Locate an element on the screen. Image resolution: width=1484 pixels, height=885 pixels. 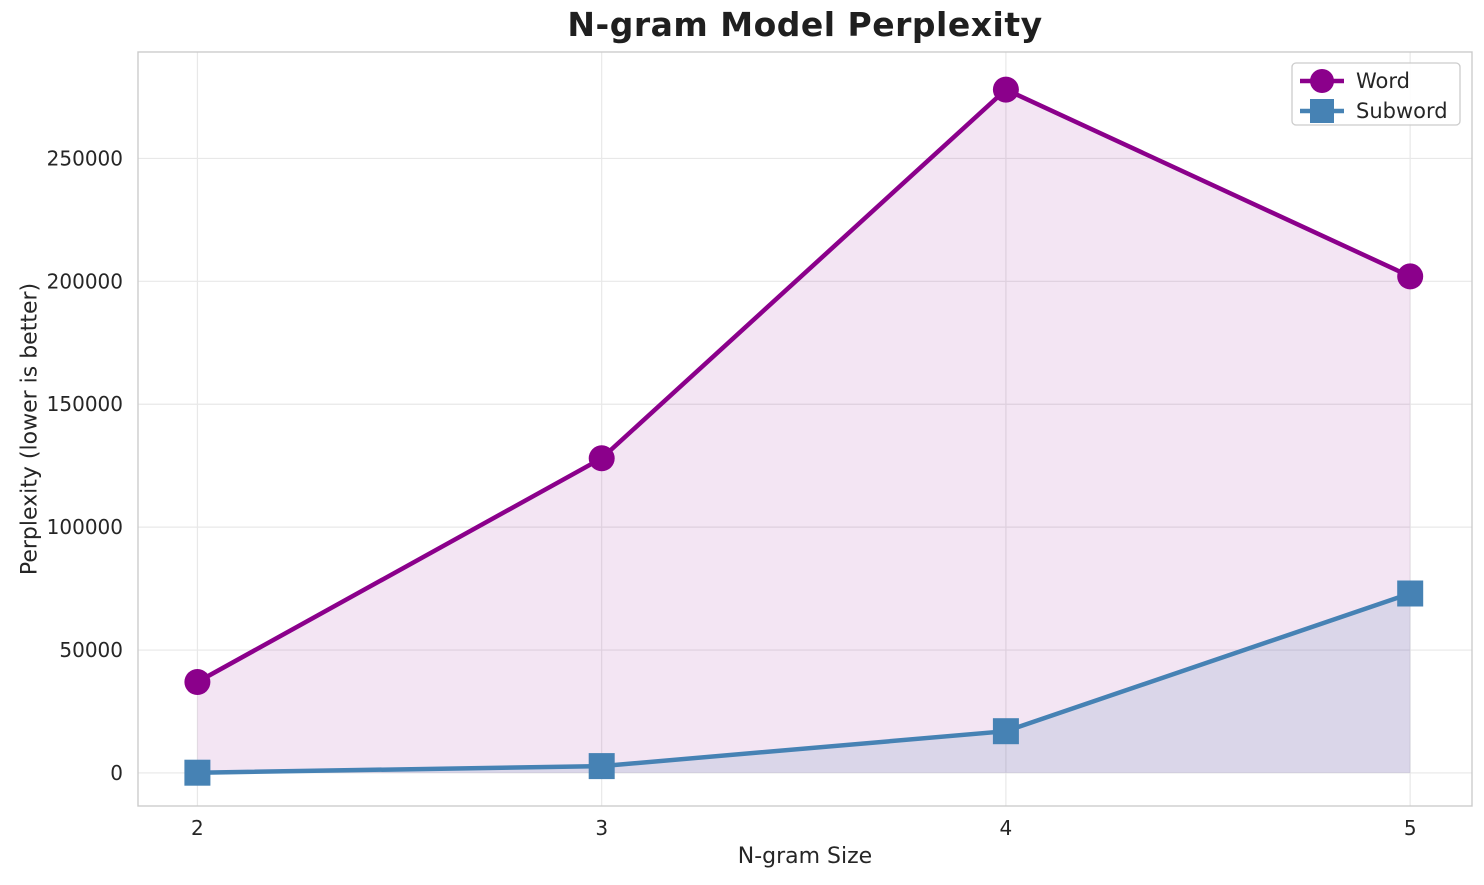
y-tick-label: 100000 is located at coordinates (85, 527).